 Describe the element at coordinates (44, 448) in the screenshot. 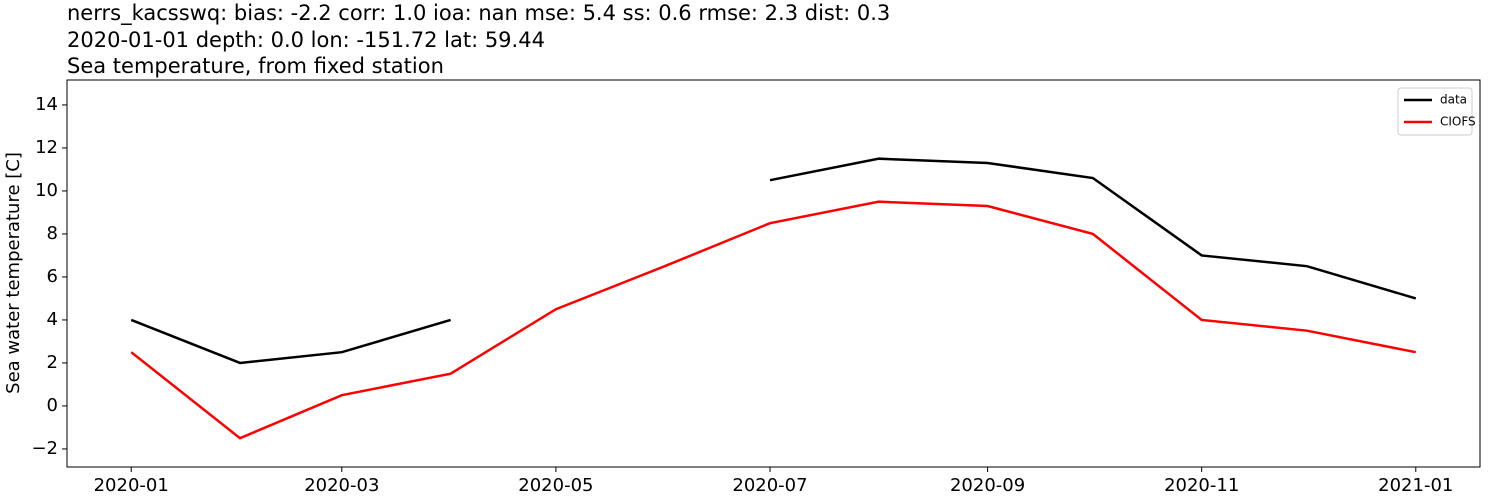

I see `y-tick-label: −2` at that location.